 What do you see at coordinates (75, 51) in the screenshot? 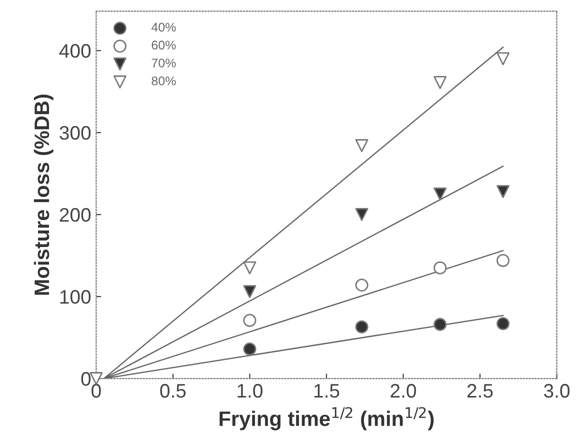
I see `y-tick-label: 400` at bounding box center [75, 51].